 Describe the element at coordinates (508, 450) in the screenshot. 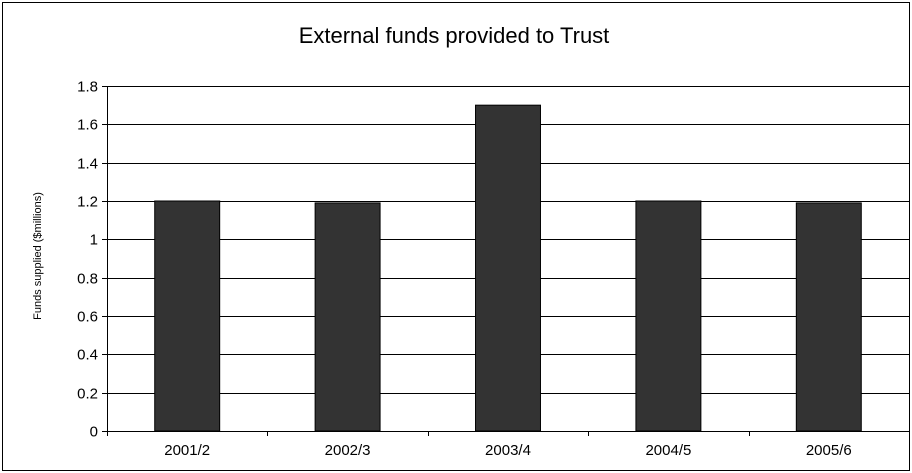

I see `x-tick-label: 2003/4` at that location.